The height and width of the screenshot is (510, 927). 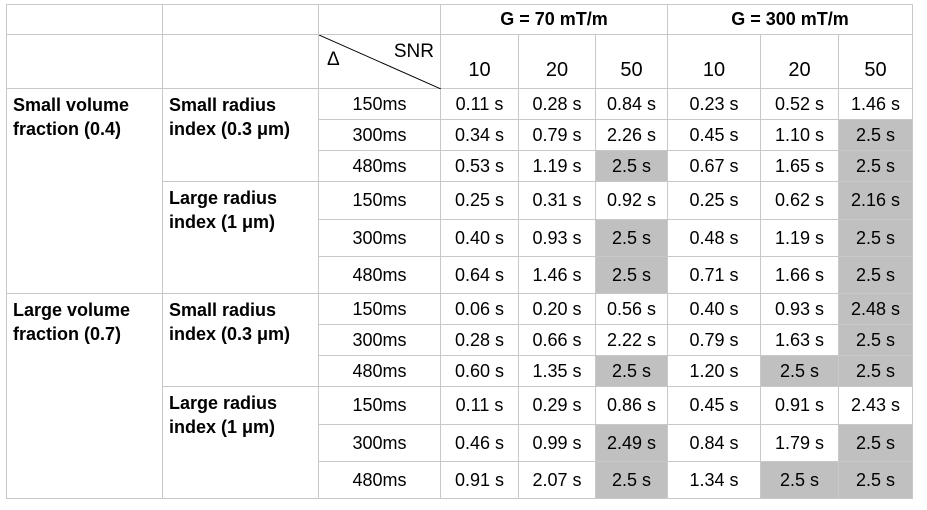 I want to click on radius-label-line: index (1 μm), so click(x=222, y=222).